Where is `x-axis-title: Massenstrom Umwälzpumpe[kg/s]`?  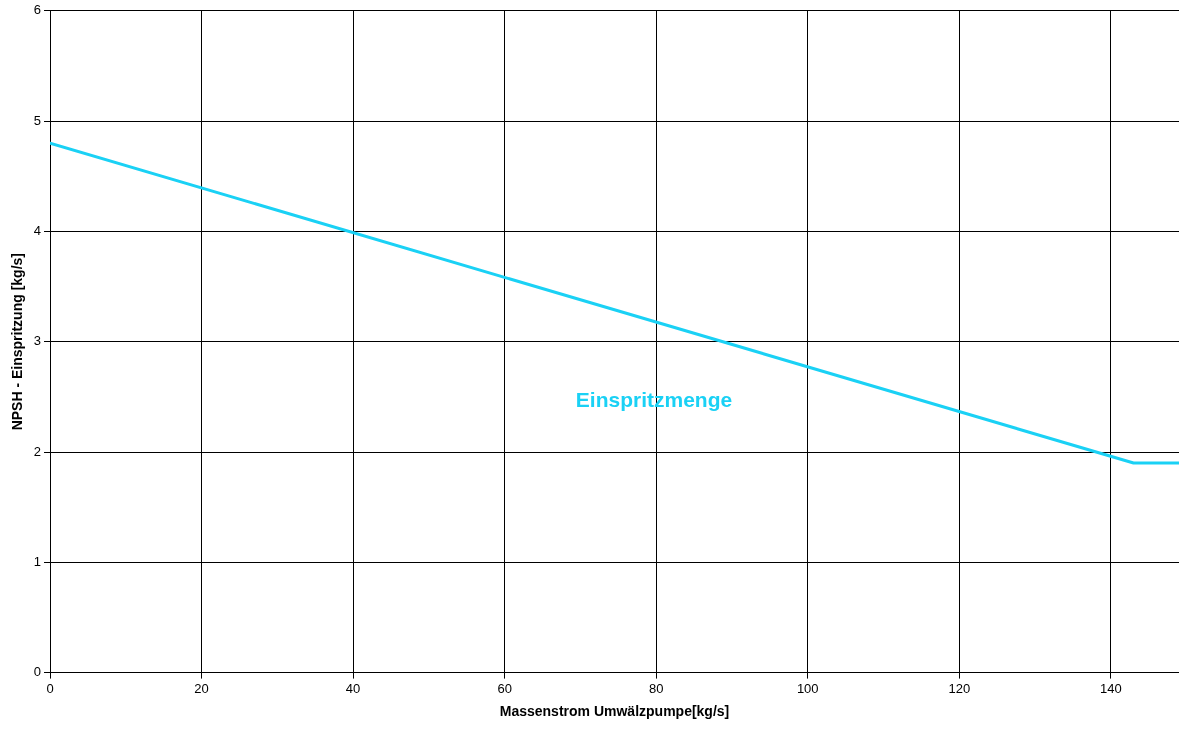 x-axis-title: Massenstrom Umwälzpumpe[kg/s] is located at coordinates (614, 711).